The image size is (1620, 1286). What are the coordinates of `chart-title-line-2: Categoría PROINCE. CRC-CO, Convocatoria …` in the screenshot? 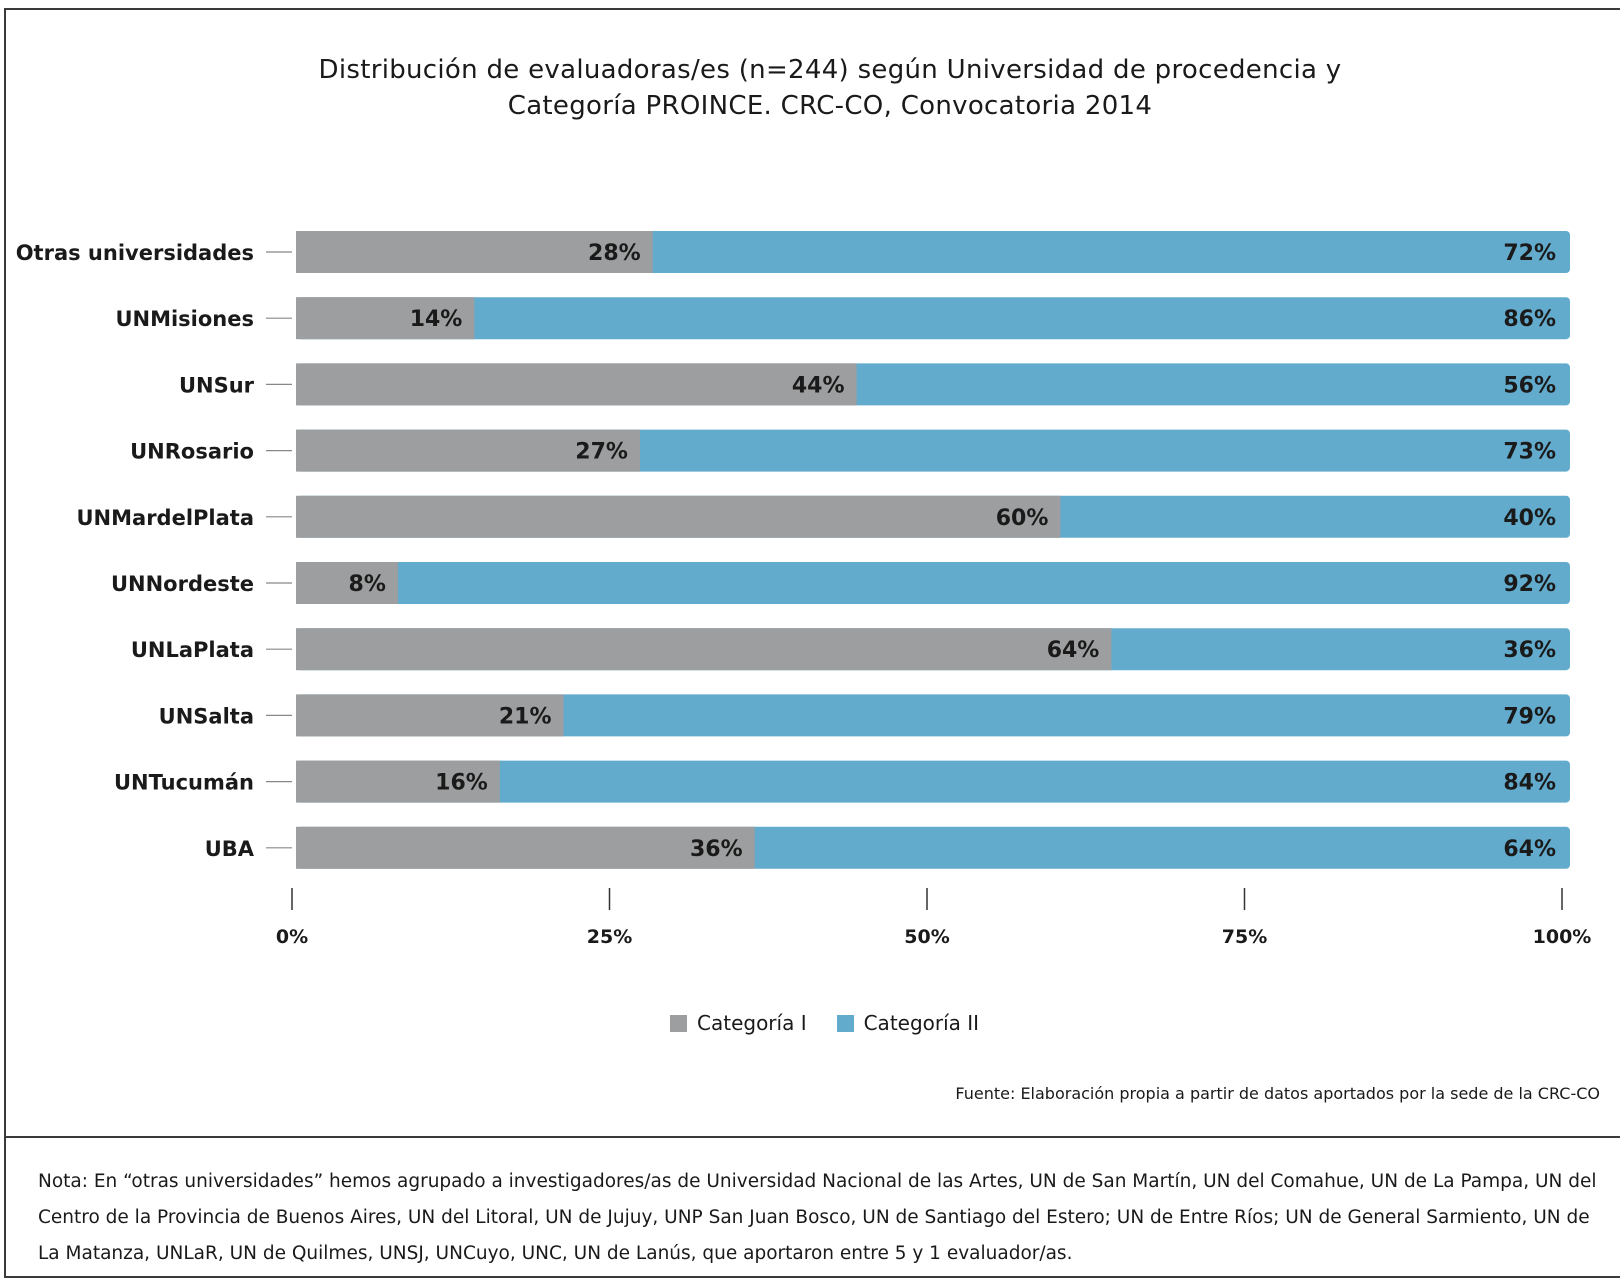 It's located at (830, 106).